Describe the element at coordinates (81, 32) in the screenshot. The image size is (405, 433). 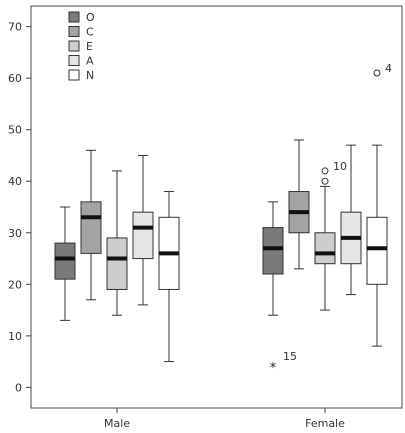
I see `legend-item-C: C` at that location.